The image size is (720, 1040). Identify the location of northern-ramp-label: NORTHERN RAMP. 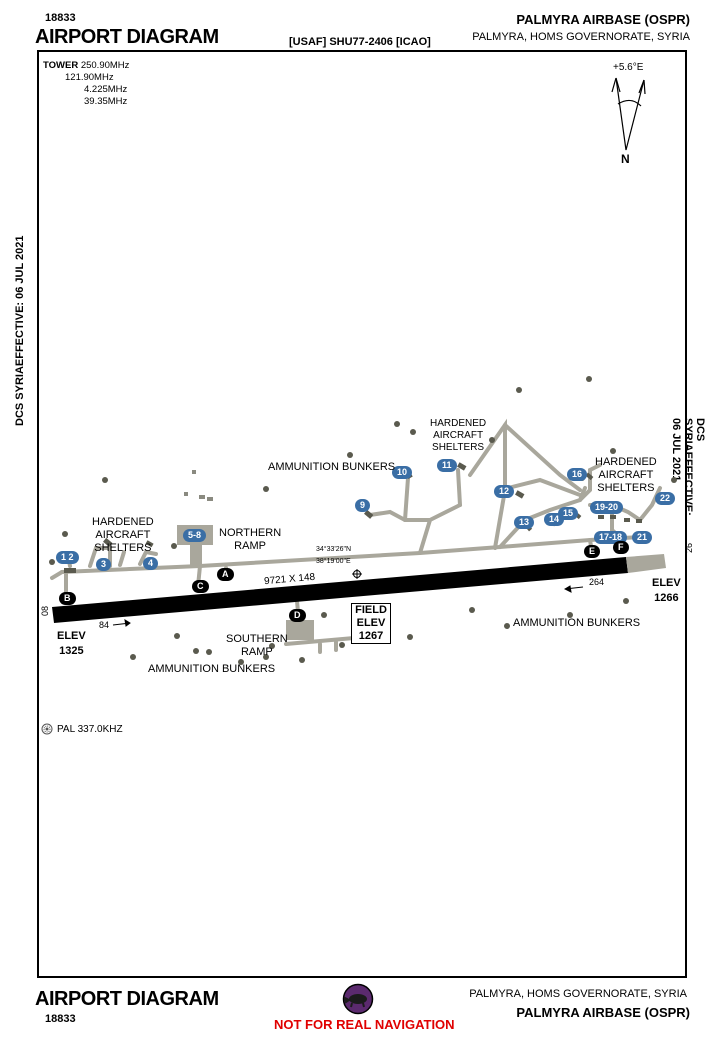
(250, 540).